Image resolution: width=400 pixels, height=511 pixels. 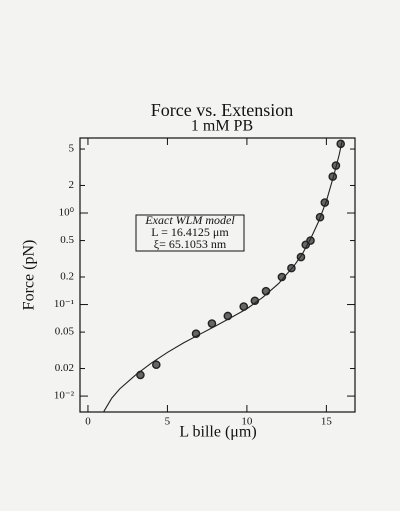 What do you see at coordinates (222, 126) in the screenshot?
I see `chart-subtitle: 1 mM PB` at bounding box center [222, 126].